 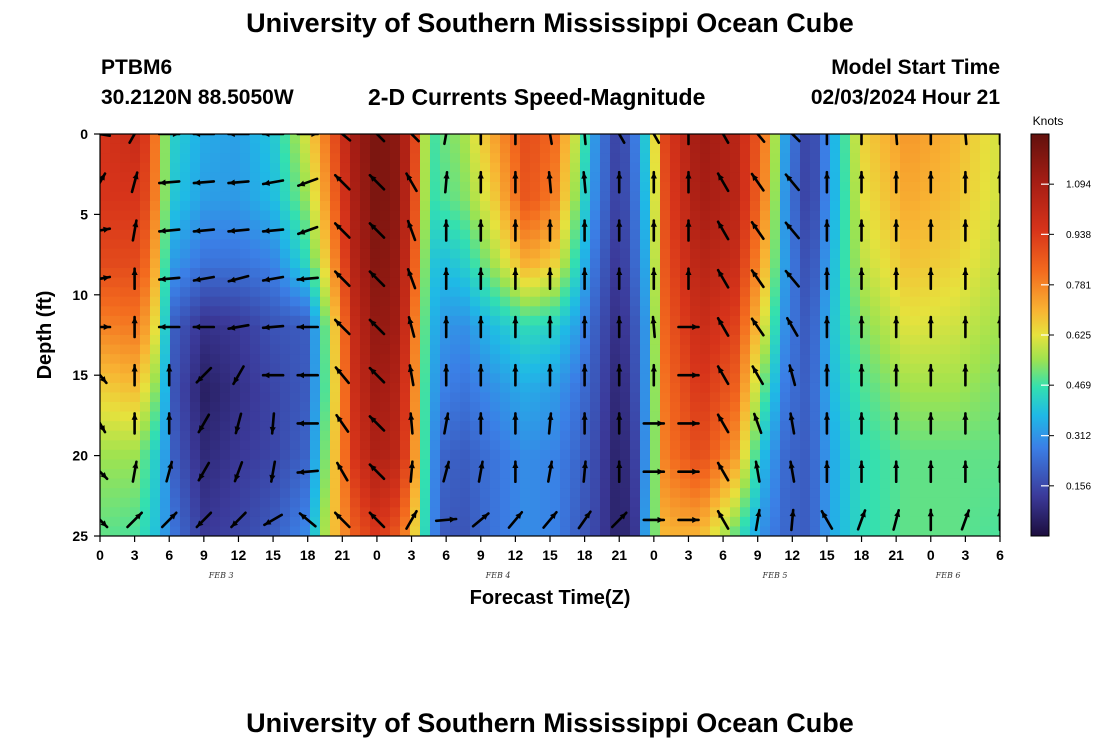 I want to click on y-tick-label: 0, so click(x=84, y=134).